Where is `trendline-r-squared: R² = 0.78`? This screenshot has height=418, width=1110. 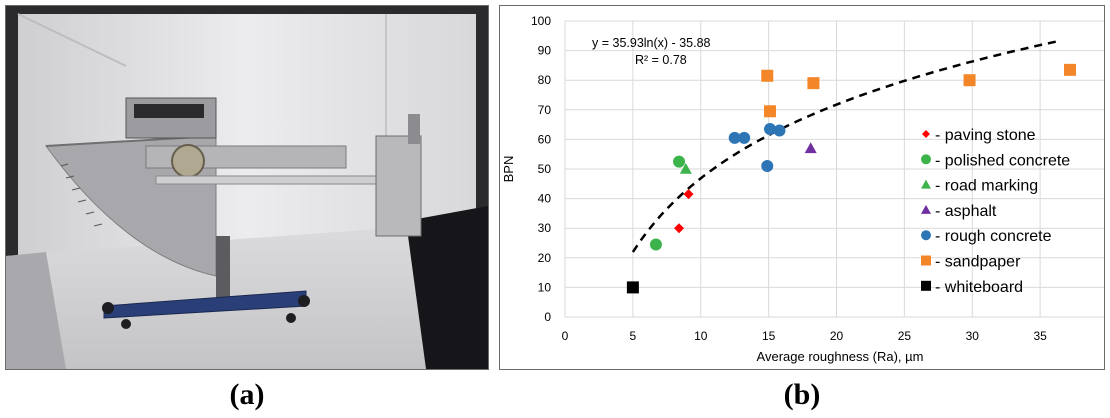 trendline-r-squared: R² = 0.78 is located at coordinates (661, 60).